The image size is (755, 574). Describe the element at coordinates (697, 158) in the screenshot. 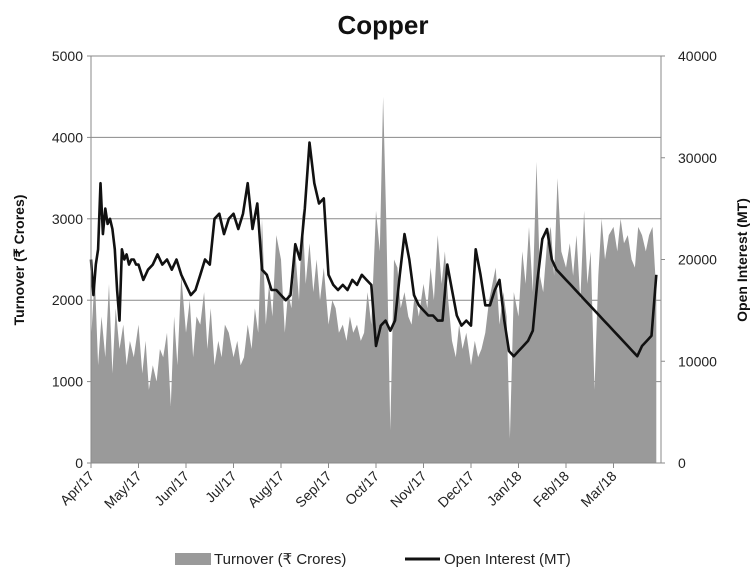

I see `right-tick-label: 30000` at that location.